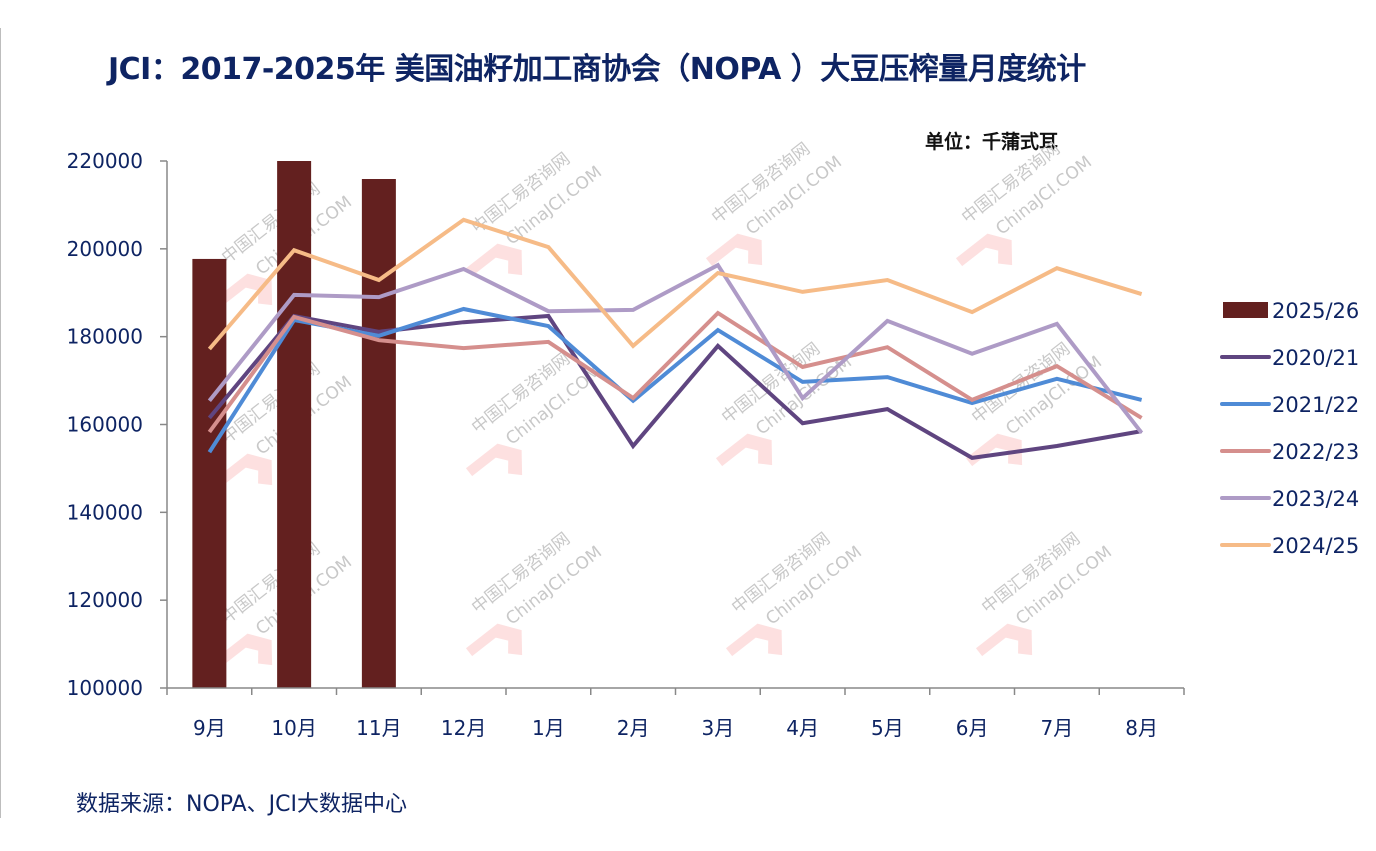  I want to click on y-tick-label: 140000, so click(105, 512).